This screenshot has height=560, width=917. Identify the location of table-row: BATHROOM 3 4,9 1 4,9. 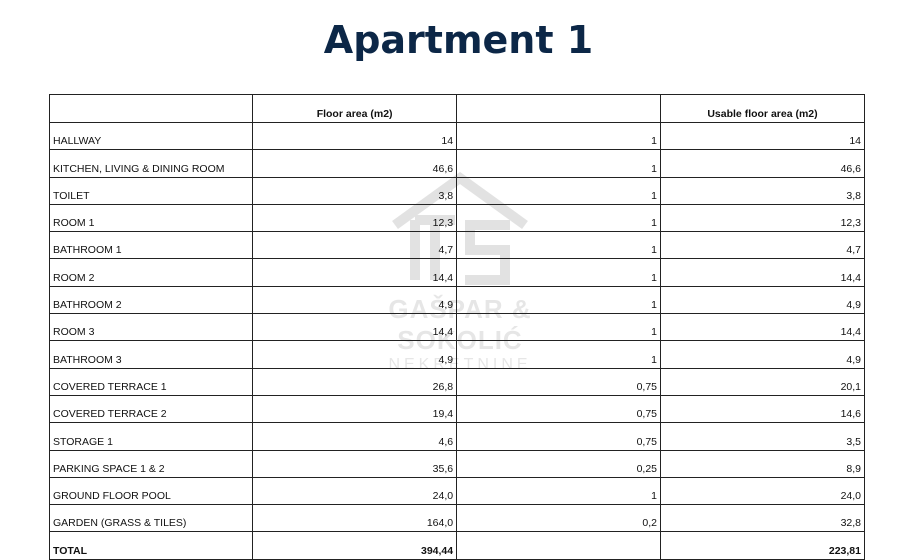
(456, 354).